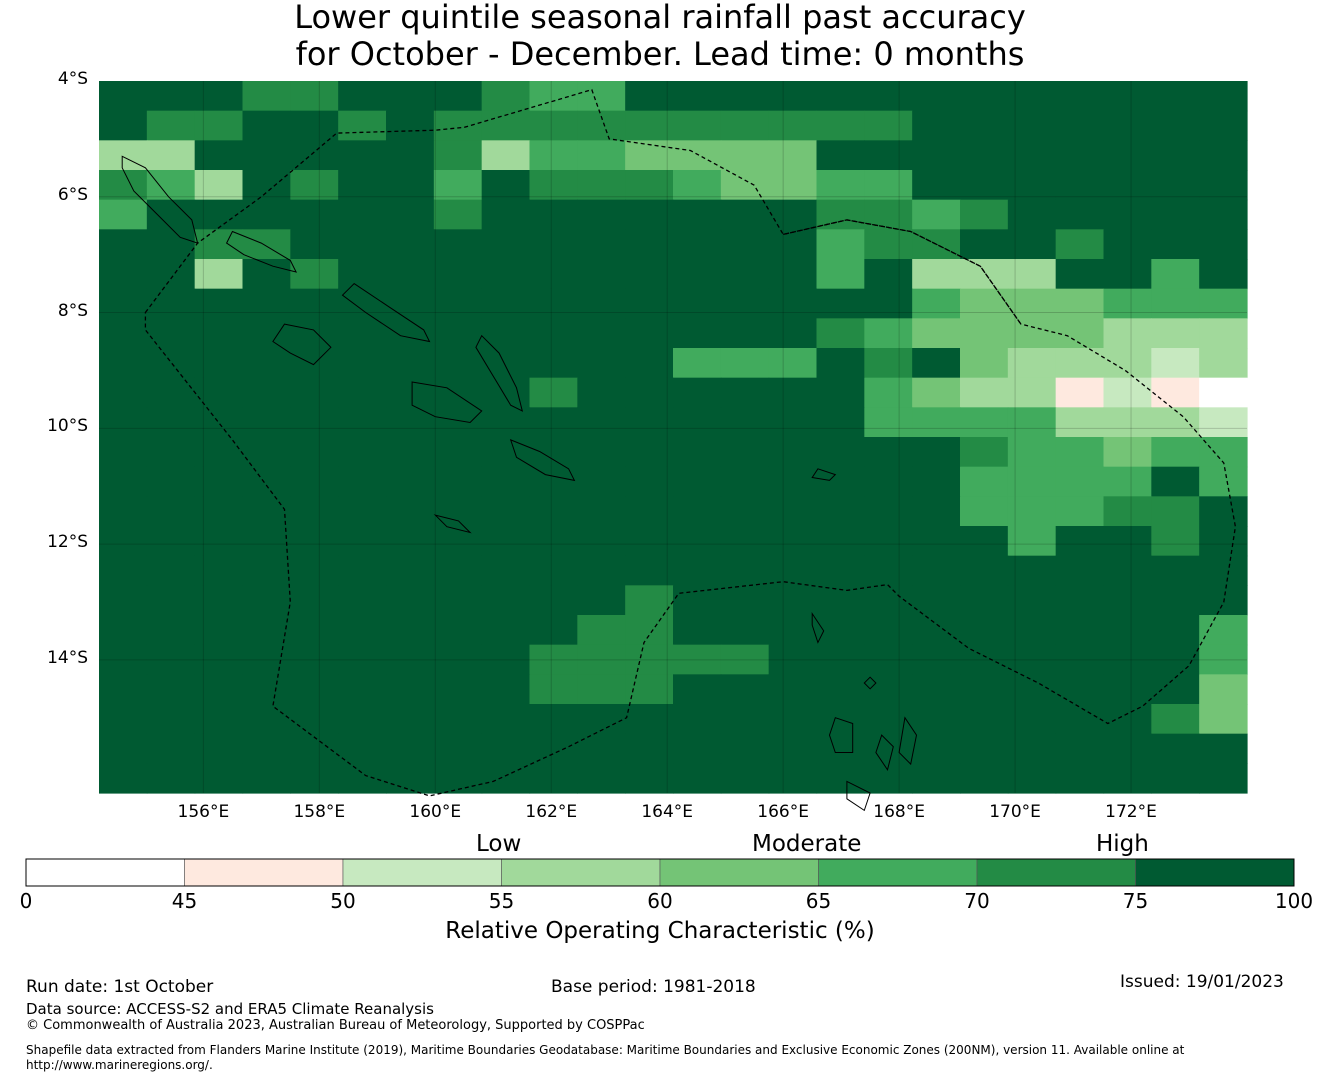  I want to click on colorbar-tick-label: 55, so click(501, 901).